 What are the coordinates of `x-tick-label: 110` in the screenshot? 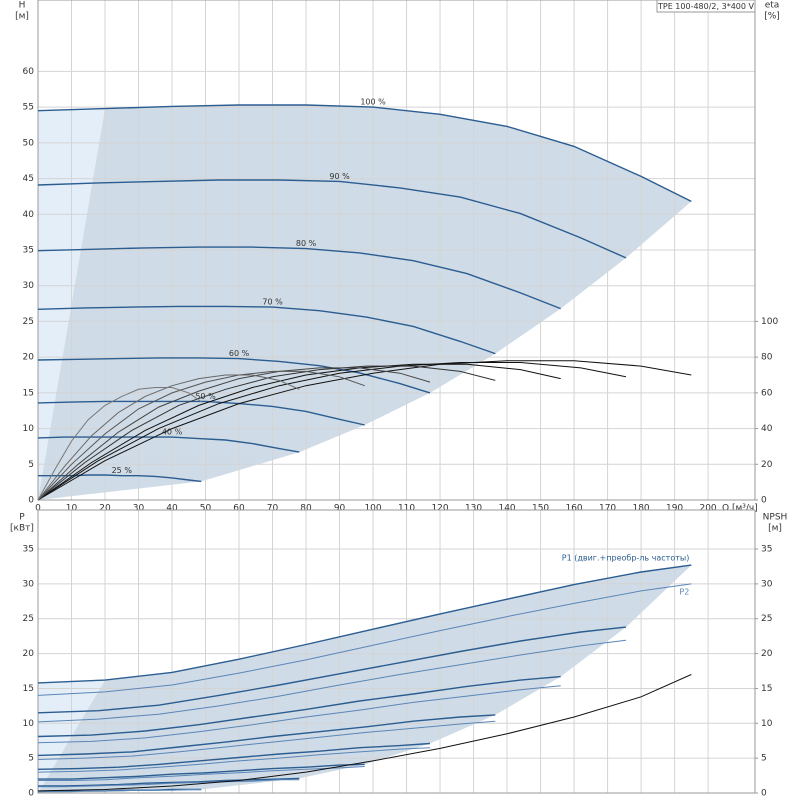 It's located at (406, 509).